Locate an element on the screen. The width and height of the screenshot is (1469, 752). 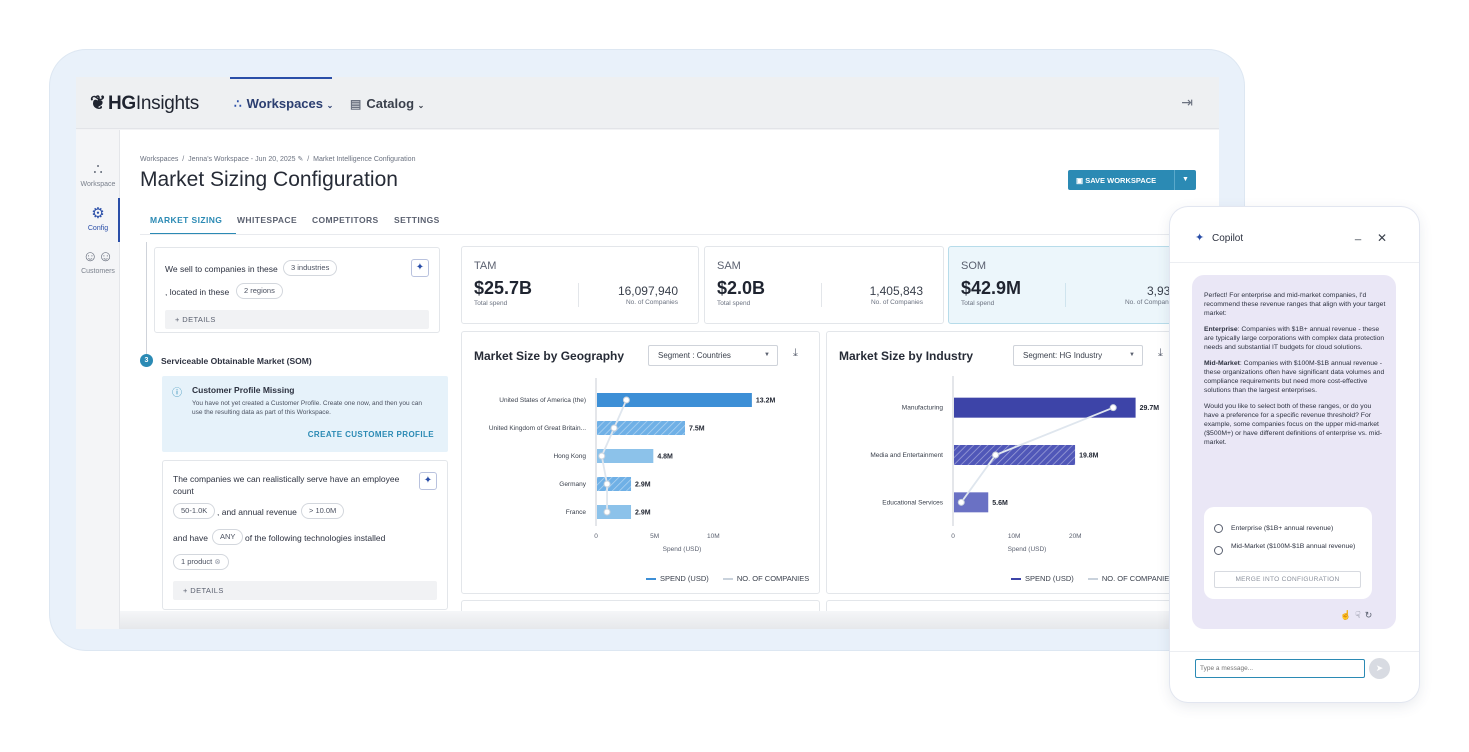
sam-text: We sell to companies in these is located at coordinates (221, 269).